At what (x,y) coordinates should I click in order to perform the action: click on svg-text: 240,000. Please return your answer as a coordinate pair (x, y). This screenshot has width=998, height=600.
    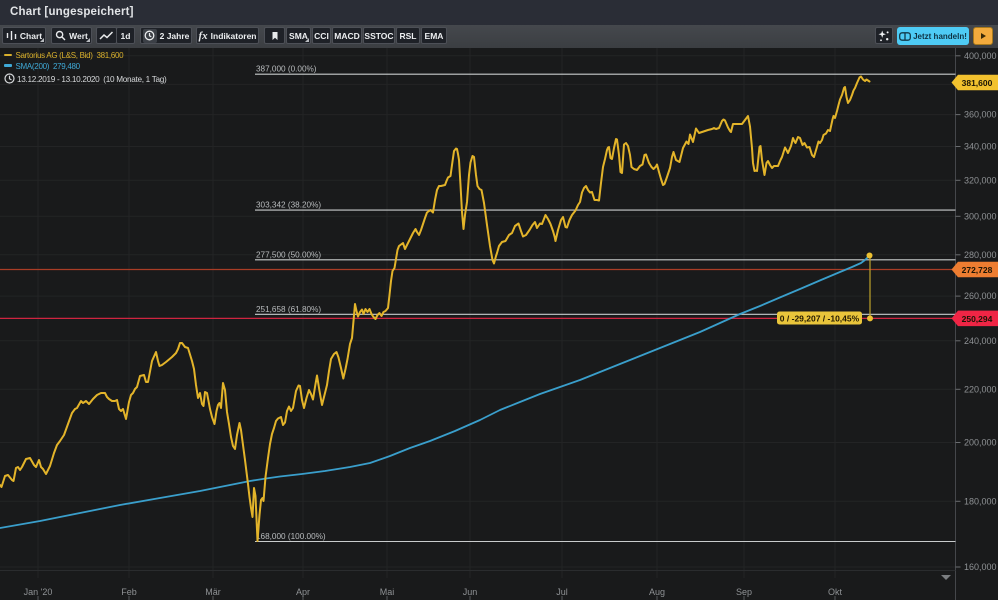
    Looking at the image, I should click on (980, 341).